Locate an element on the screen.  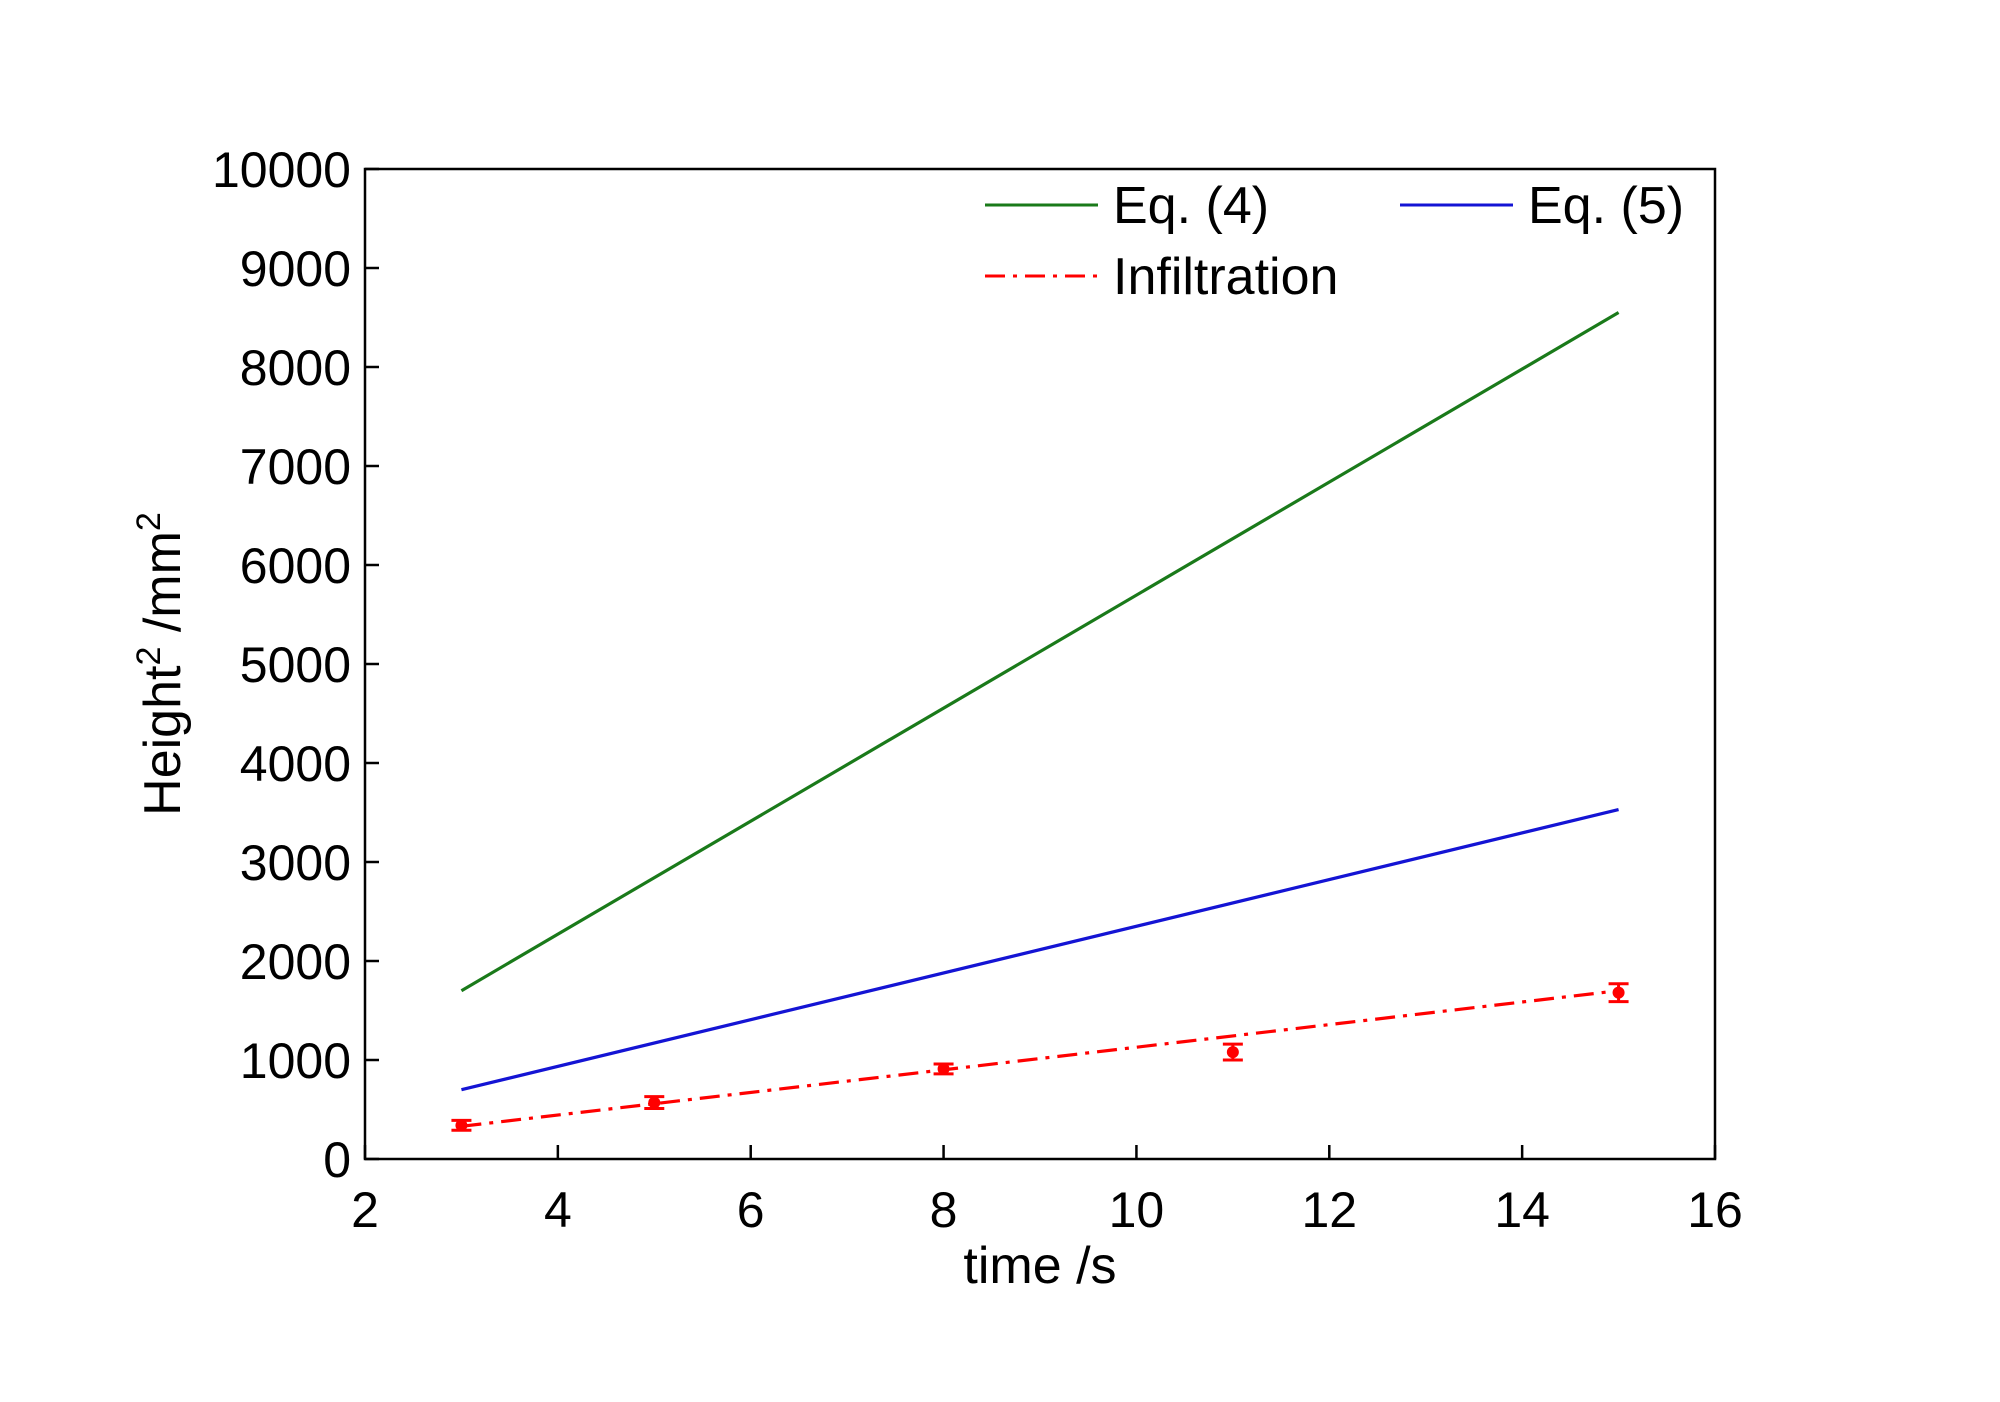
y-tick-label: 10000 is located at coordinates (281, 170).